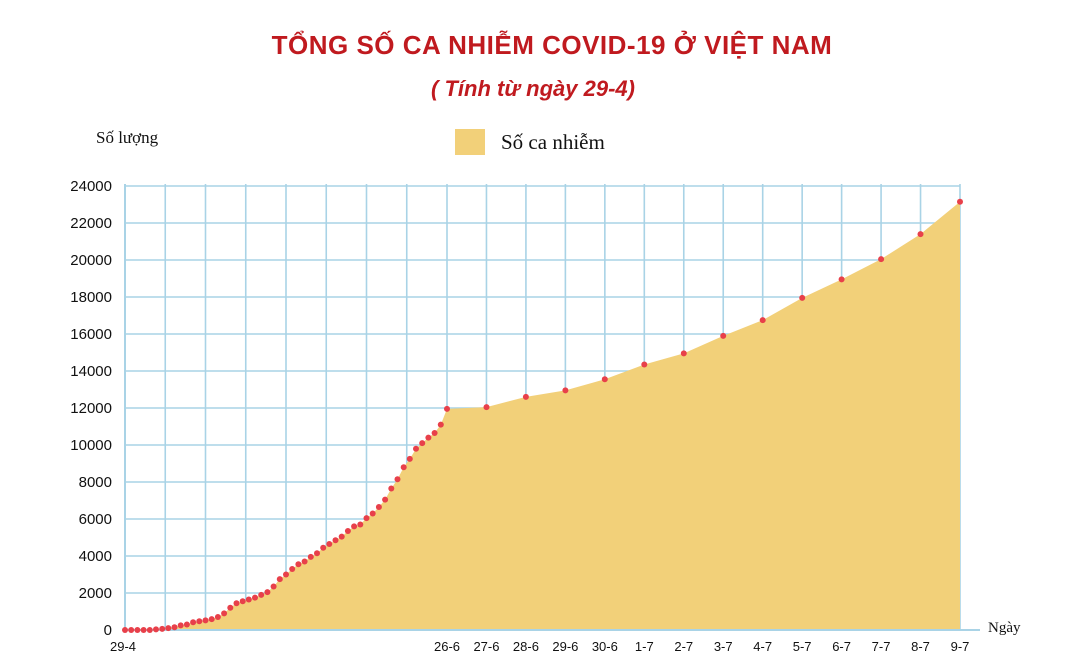  I want to click on legend-label: Số ca nhiễm, so click(553, 141).